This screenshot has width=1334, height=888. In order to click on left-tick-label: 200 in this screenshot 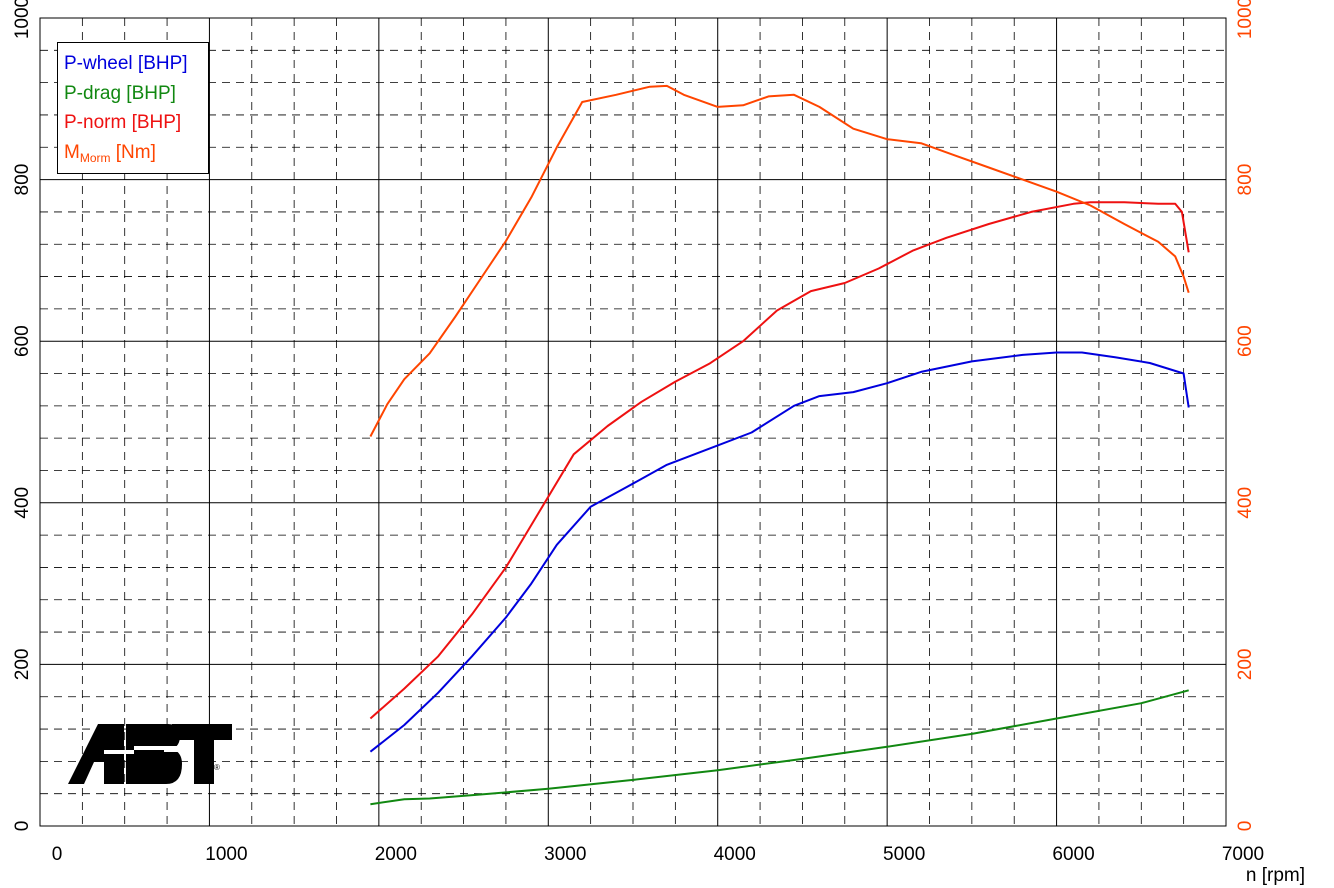, I will do `click(22, 665)`.